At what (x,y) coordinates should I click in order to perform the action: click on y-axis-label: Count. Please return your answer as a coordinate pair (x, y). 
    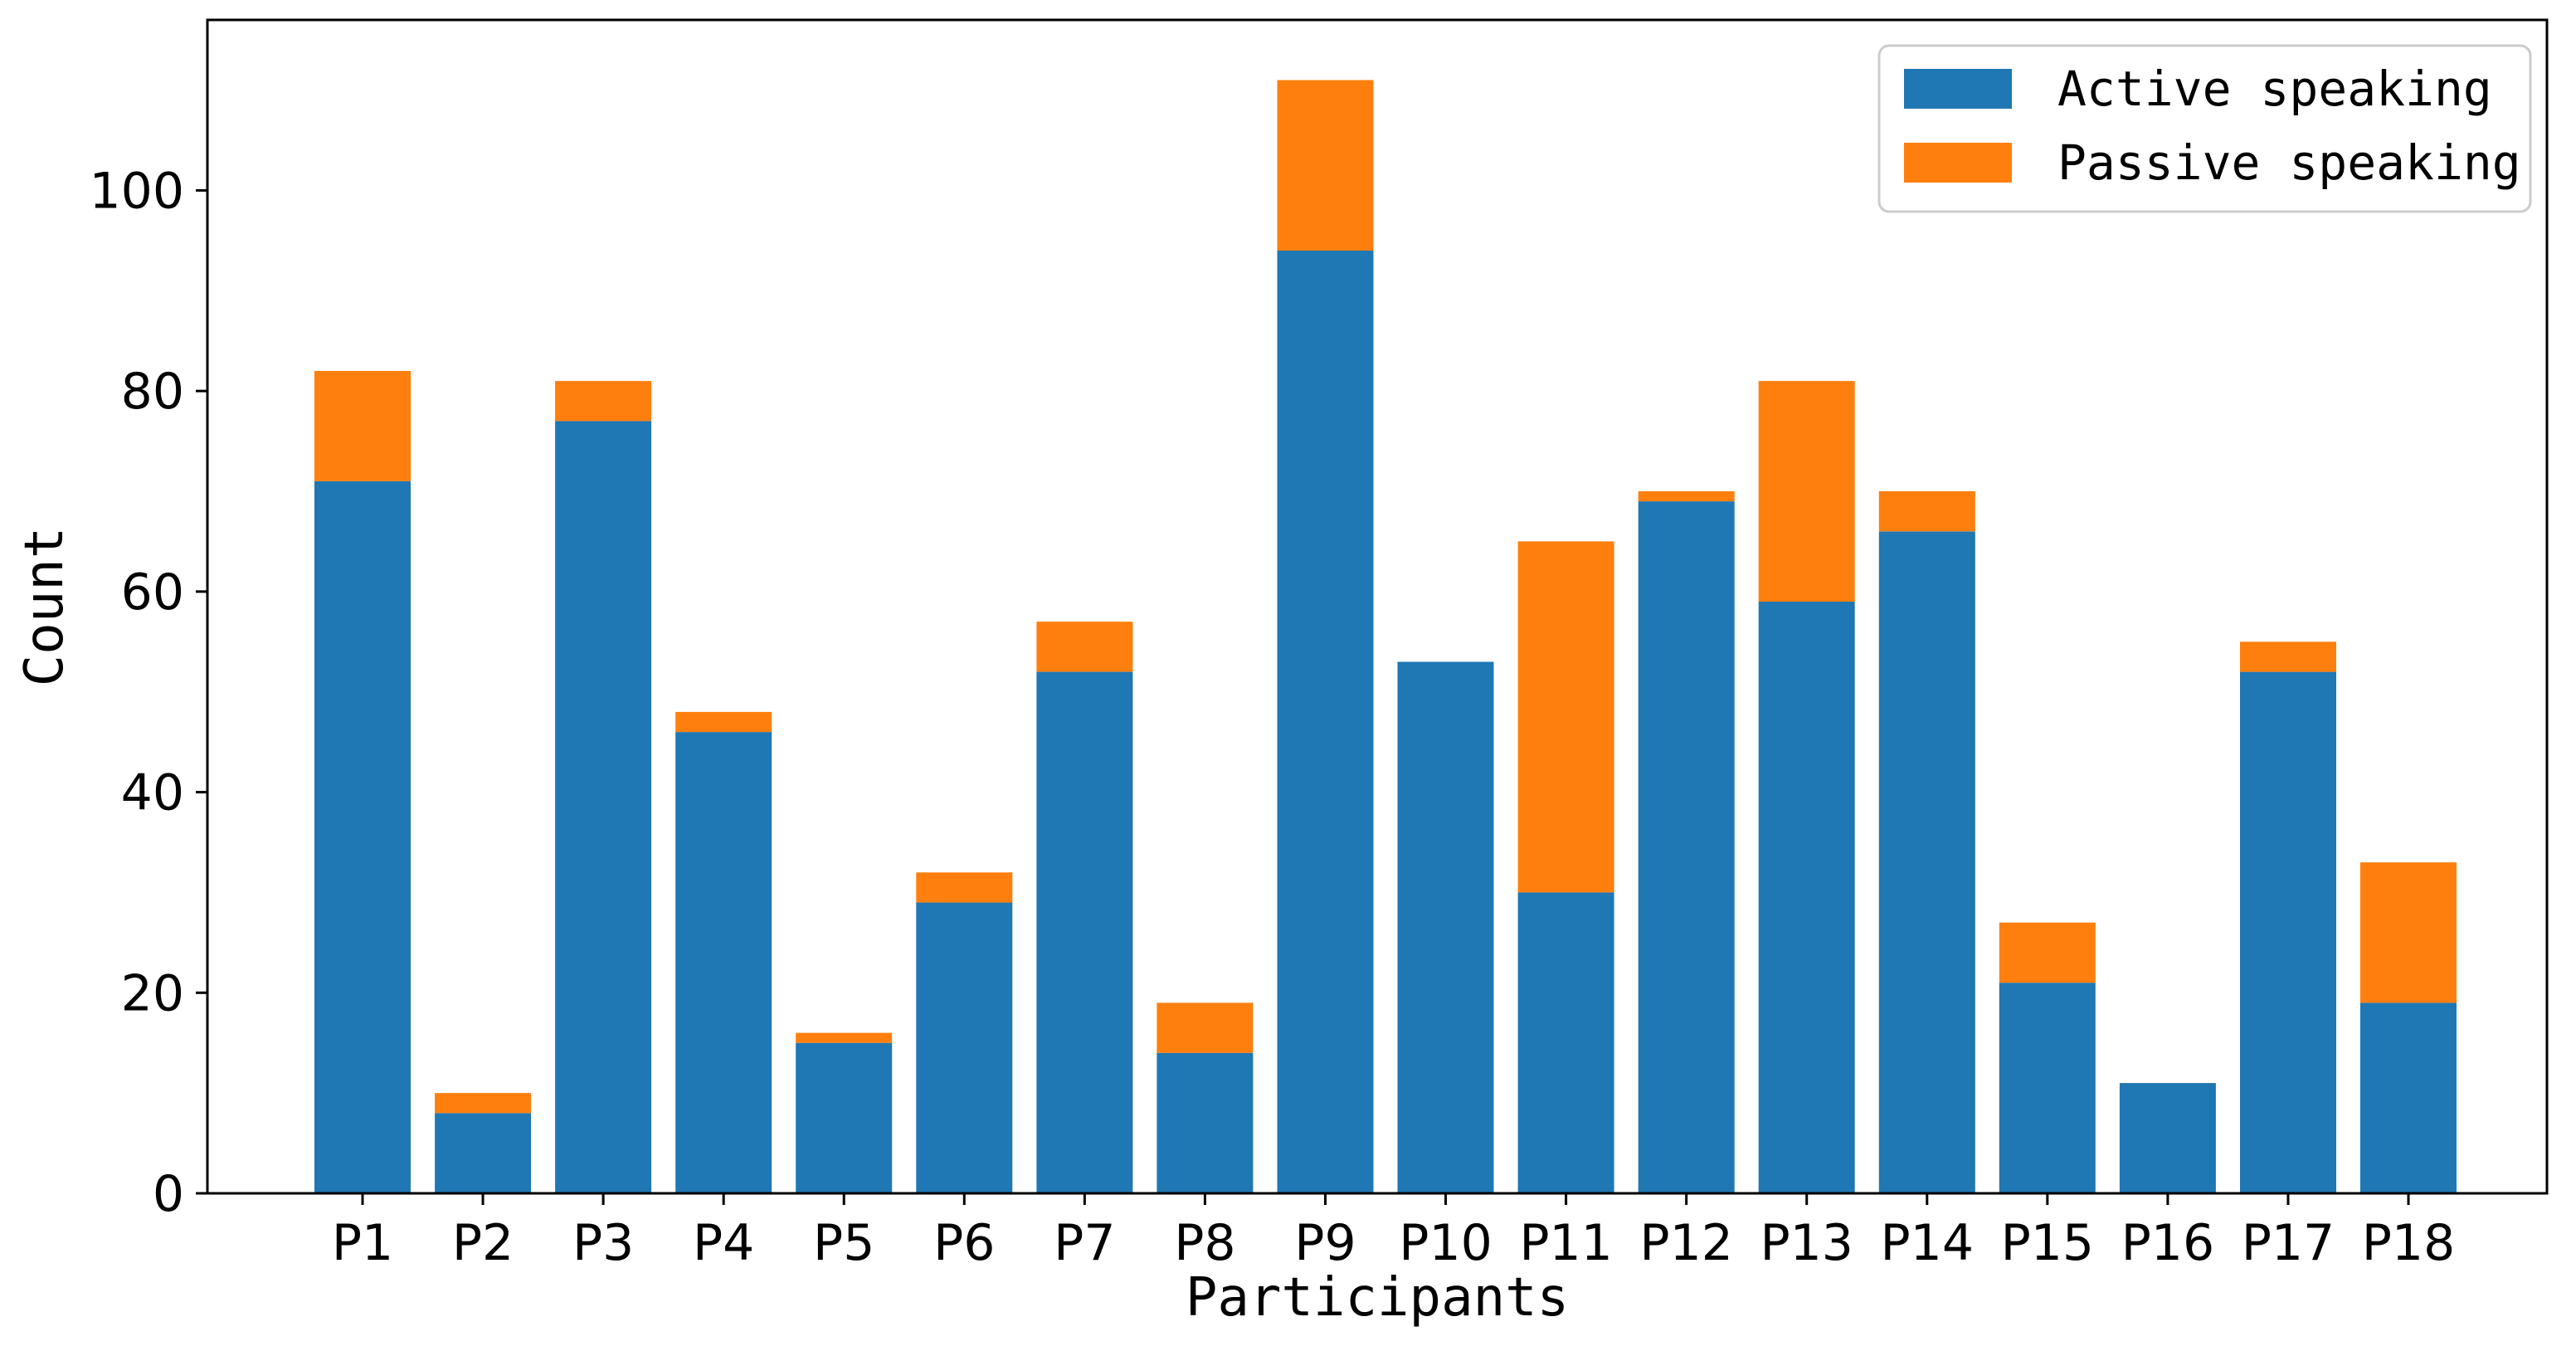
    Looking at the image, I should click on (44, 607).